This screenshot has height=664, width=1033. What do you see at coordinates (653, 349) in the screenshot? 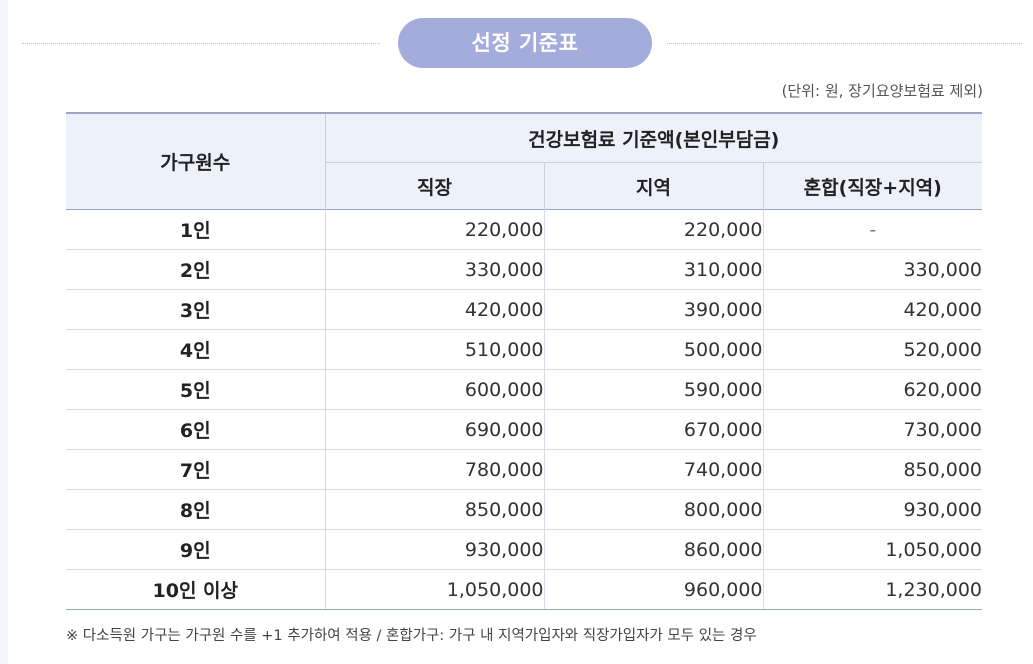
I see `regional-cell: 500,000` at bounding box center [653, 349].